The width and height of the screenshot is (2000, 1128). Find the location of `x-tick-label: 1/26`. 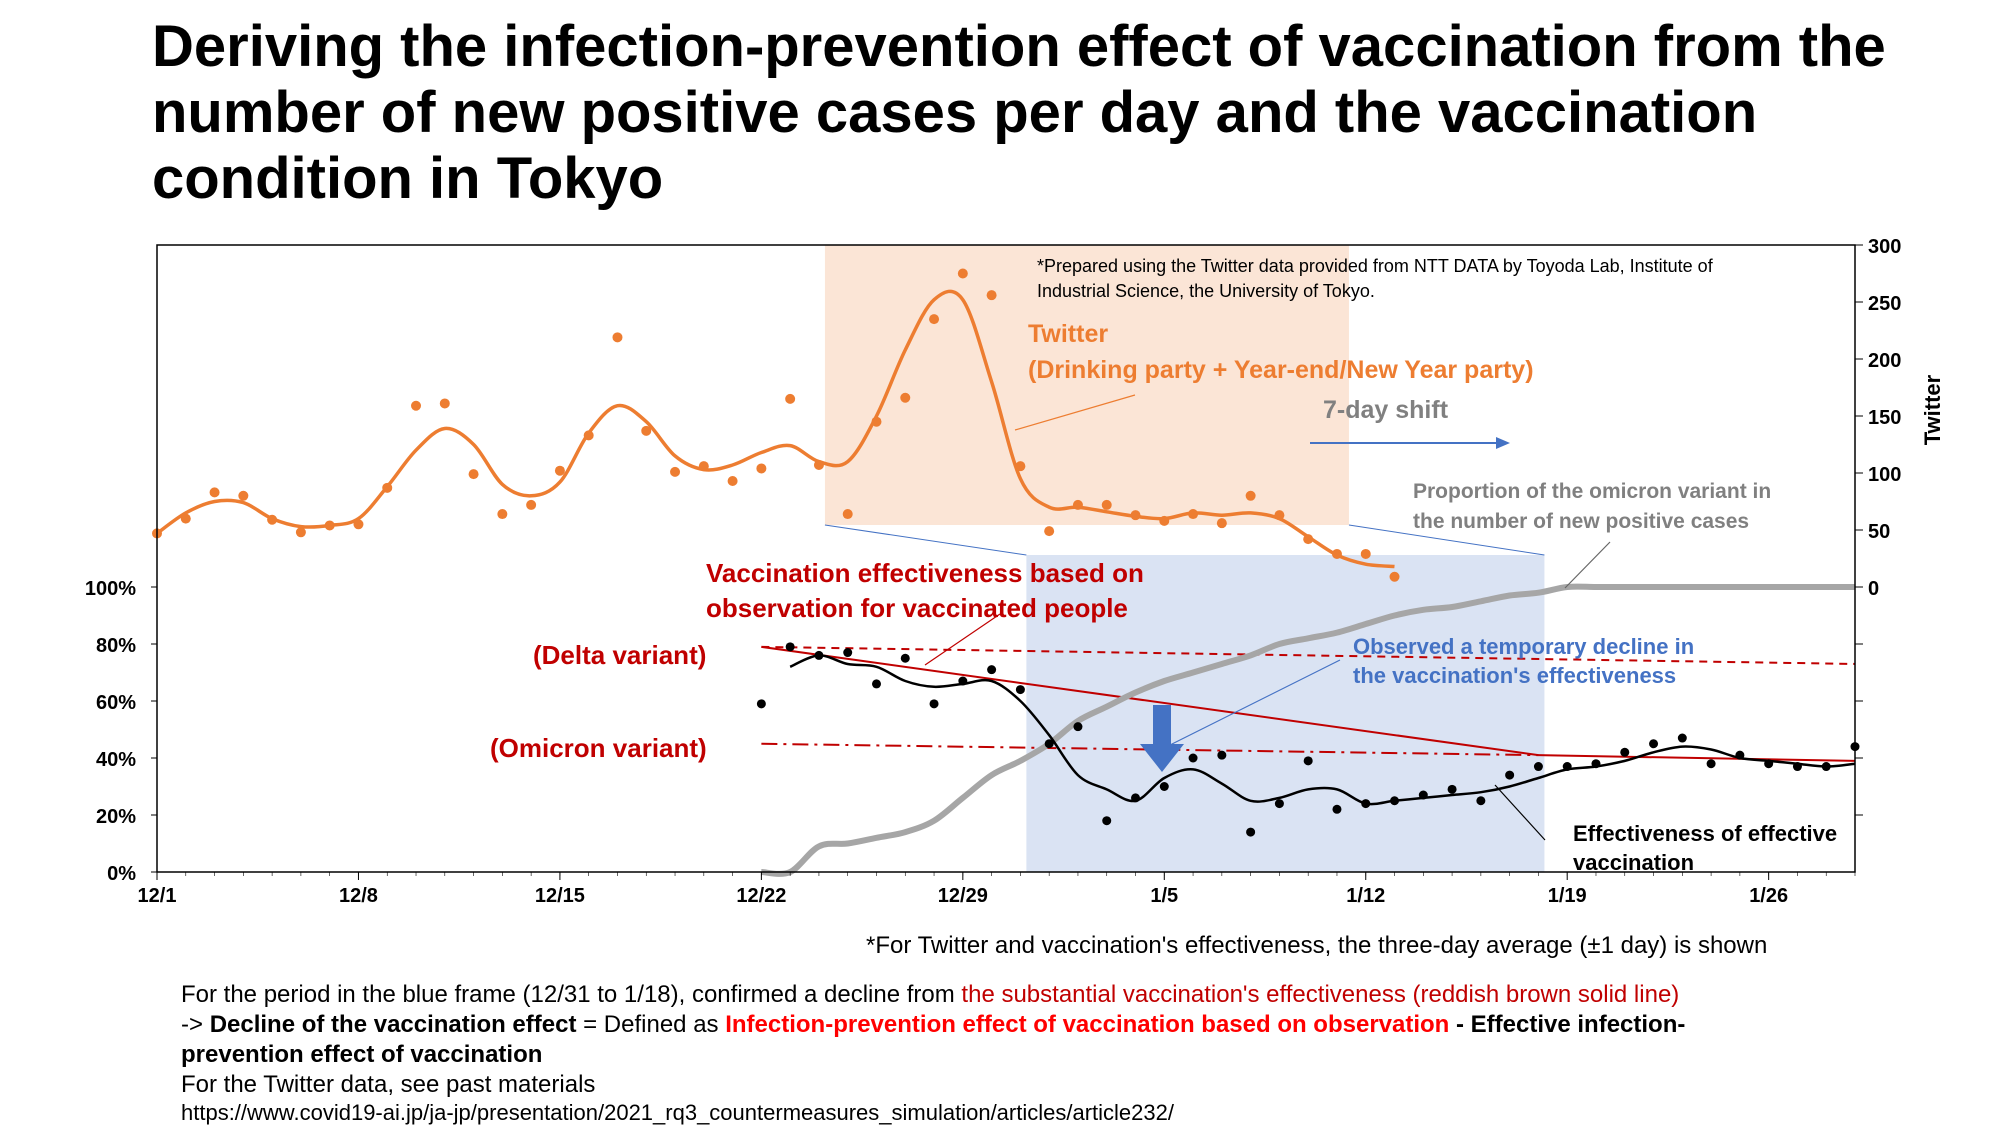

x-tick-label: 1/26 is located at coordinates (1768, 896).